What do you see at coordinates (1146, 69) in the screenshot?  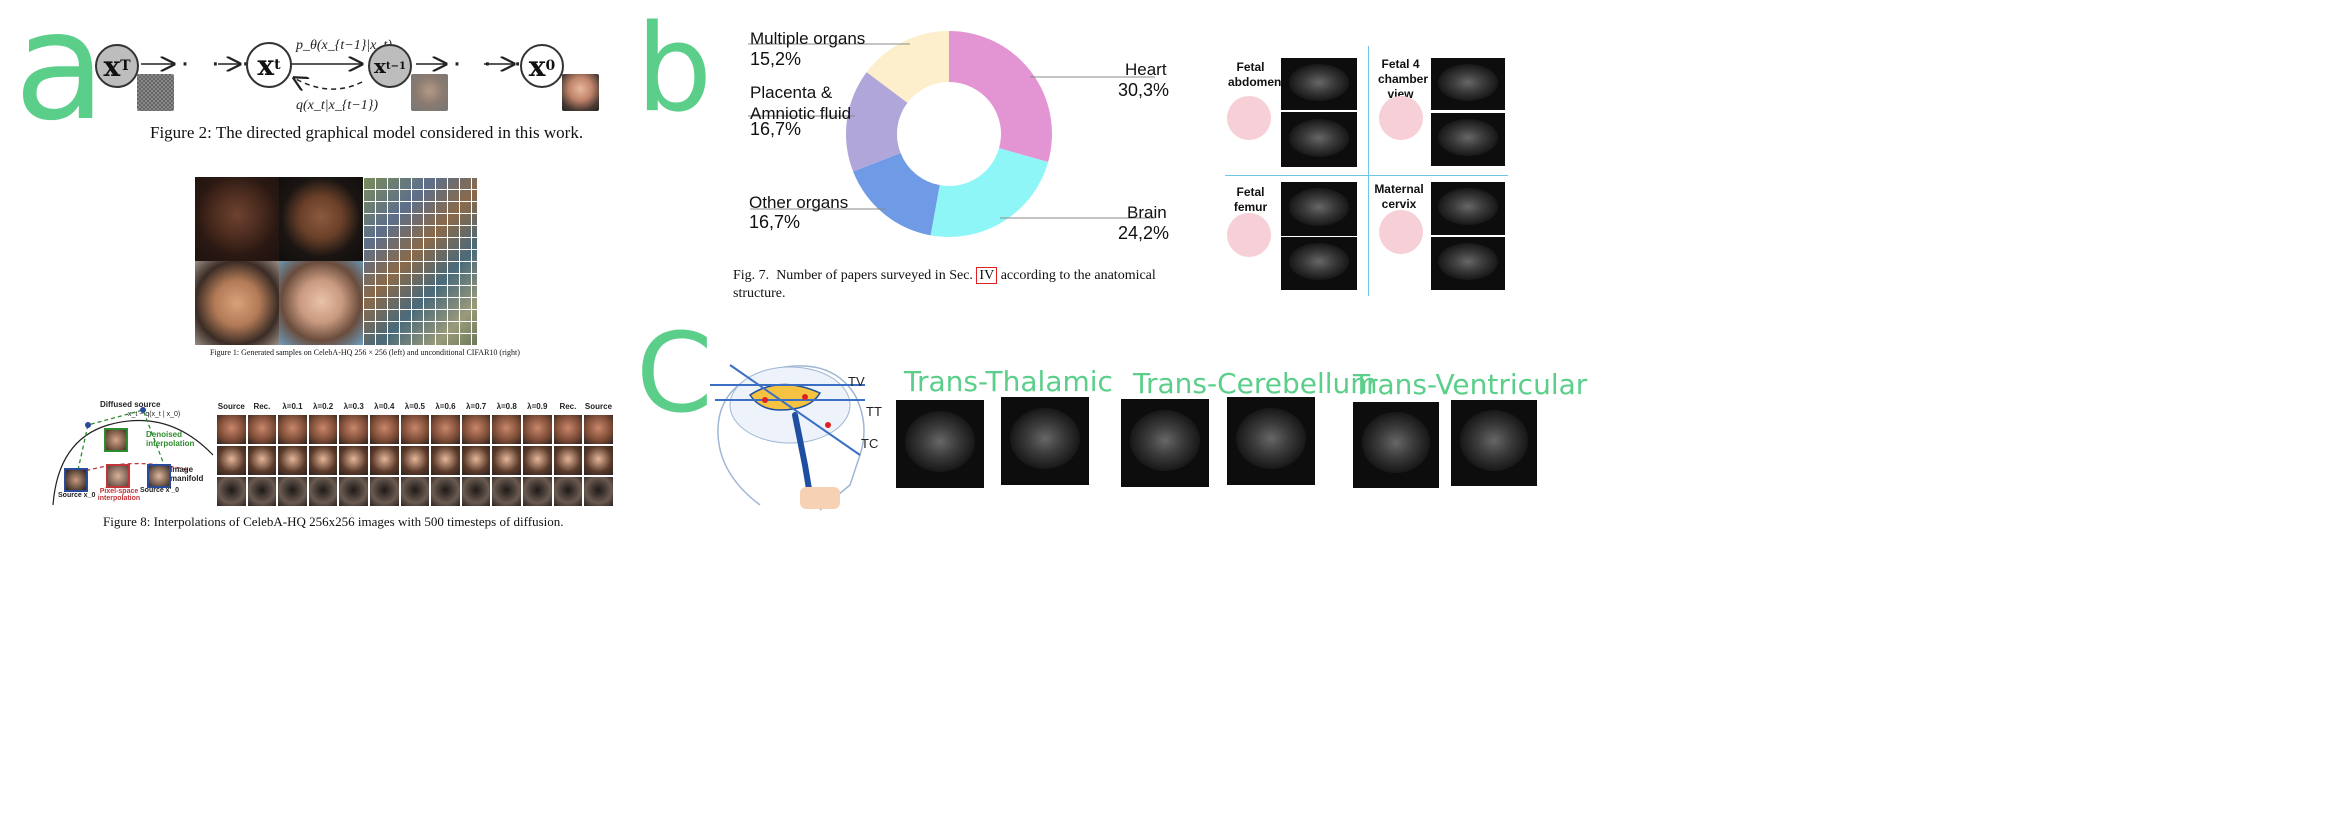 I see `label-heart: Heart` at bounding box center [1146, 69].